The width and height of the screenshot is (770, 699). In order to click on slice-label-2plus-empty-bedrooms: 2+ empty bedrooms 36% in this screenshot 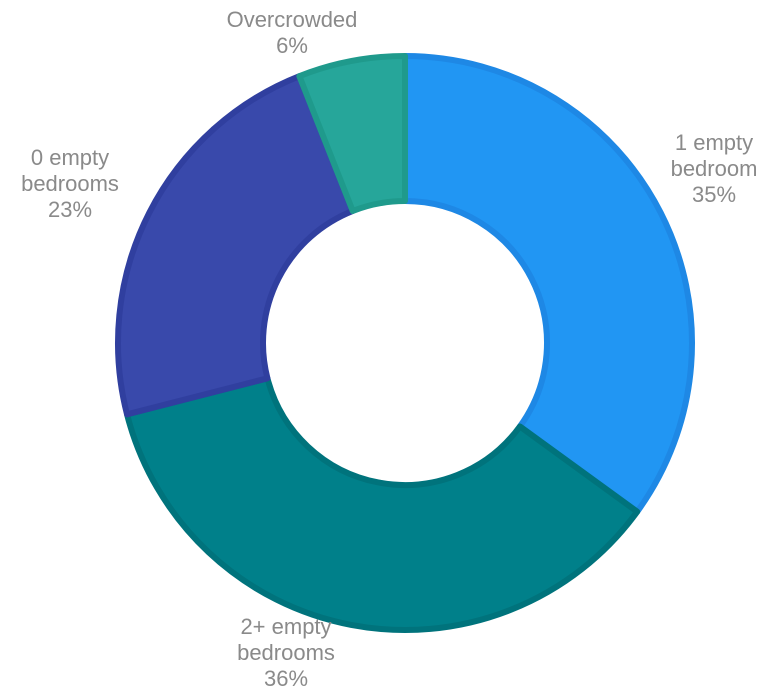, I will do `click(286, 652)`.